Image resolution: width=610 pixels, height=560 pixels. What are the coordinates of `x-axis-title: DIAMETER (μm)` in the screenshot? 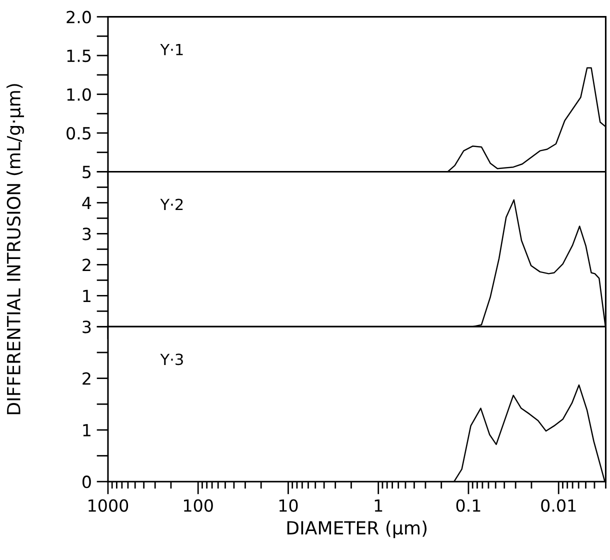 It's located at (357, 529).